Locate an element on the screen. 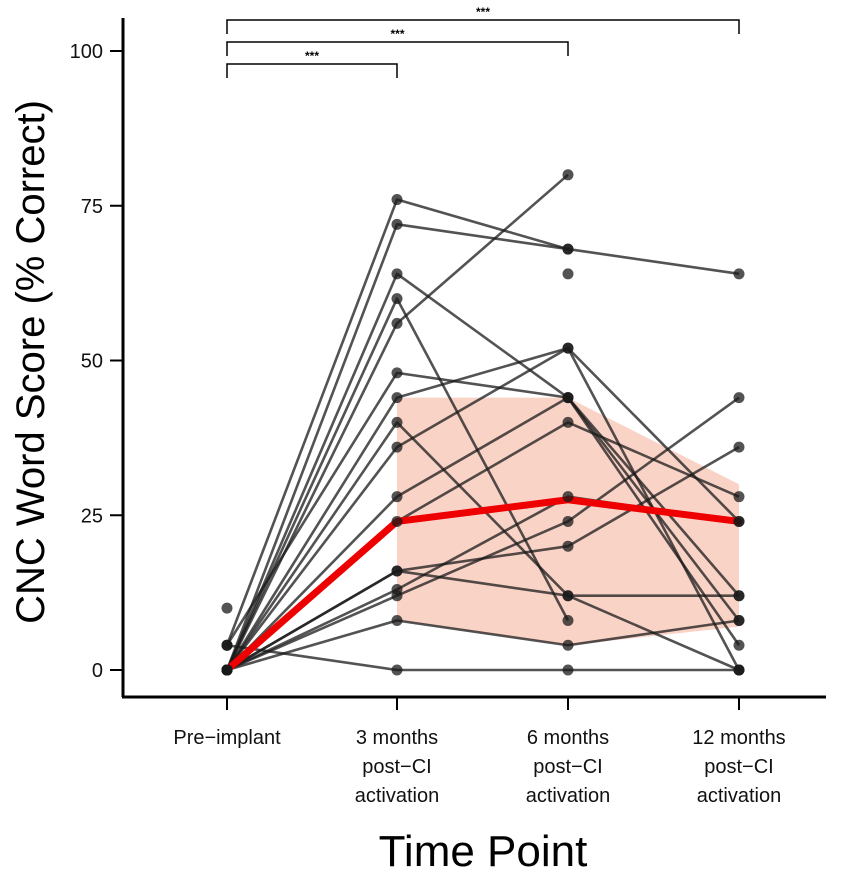 This screenshot has height=878, width=851. significance-label-2: *** is located at coordinates (397, 34).